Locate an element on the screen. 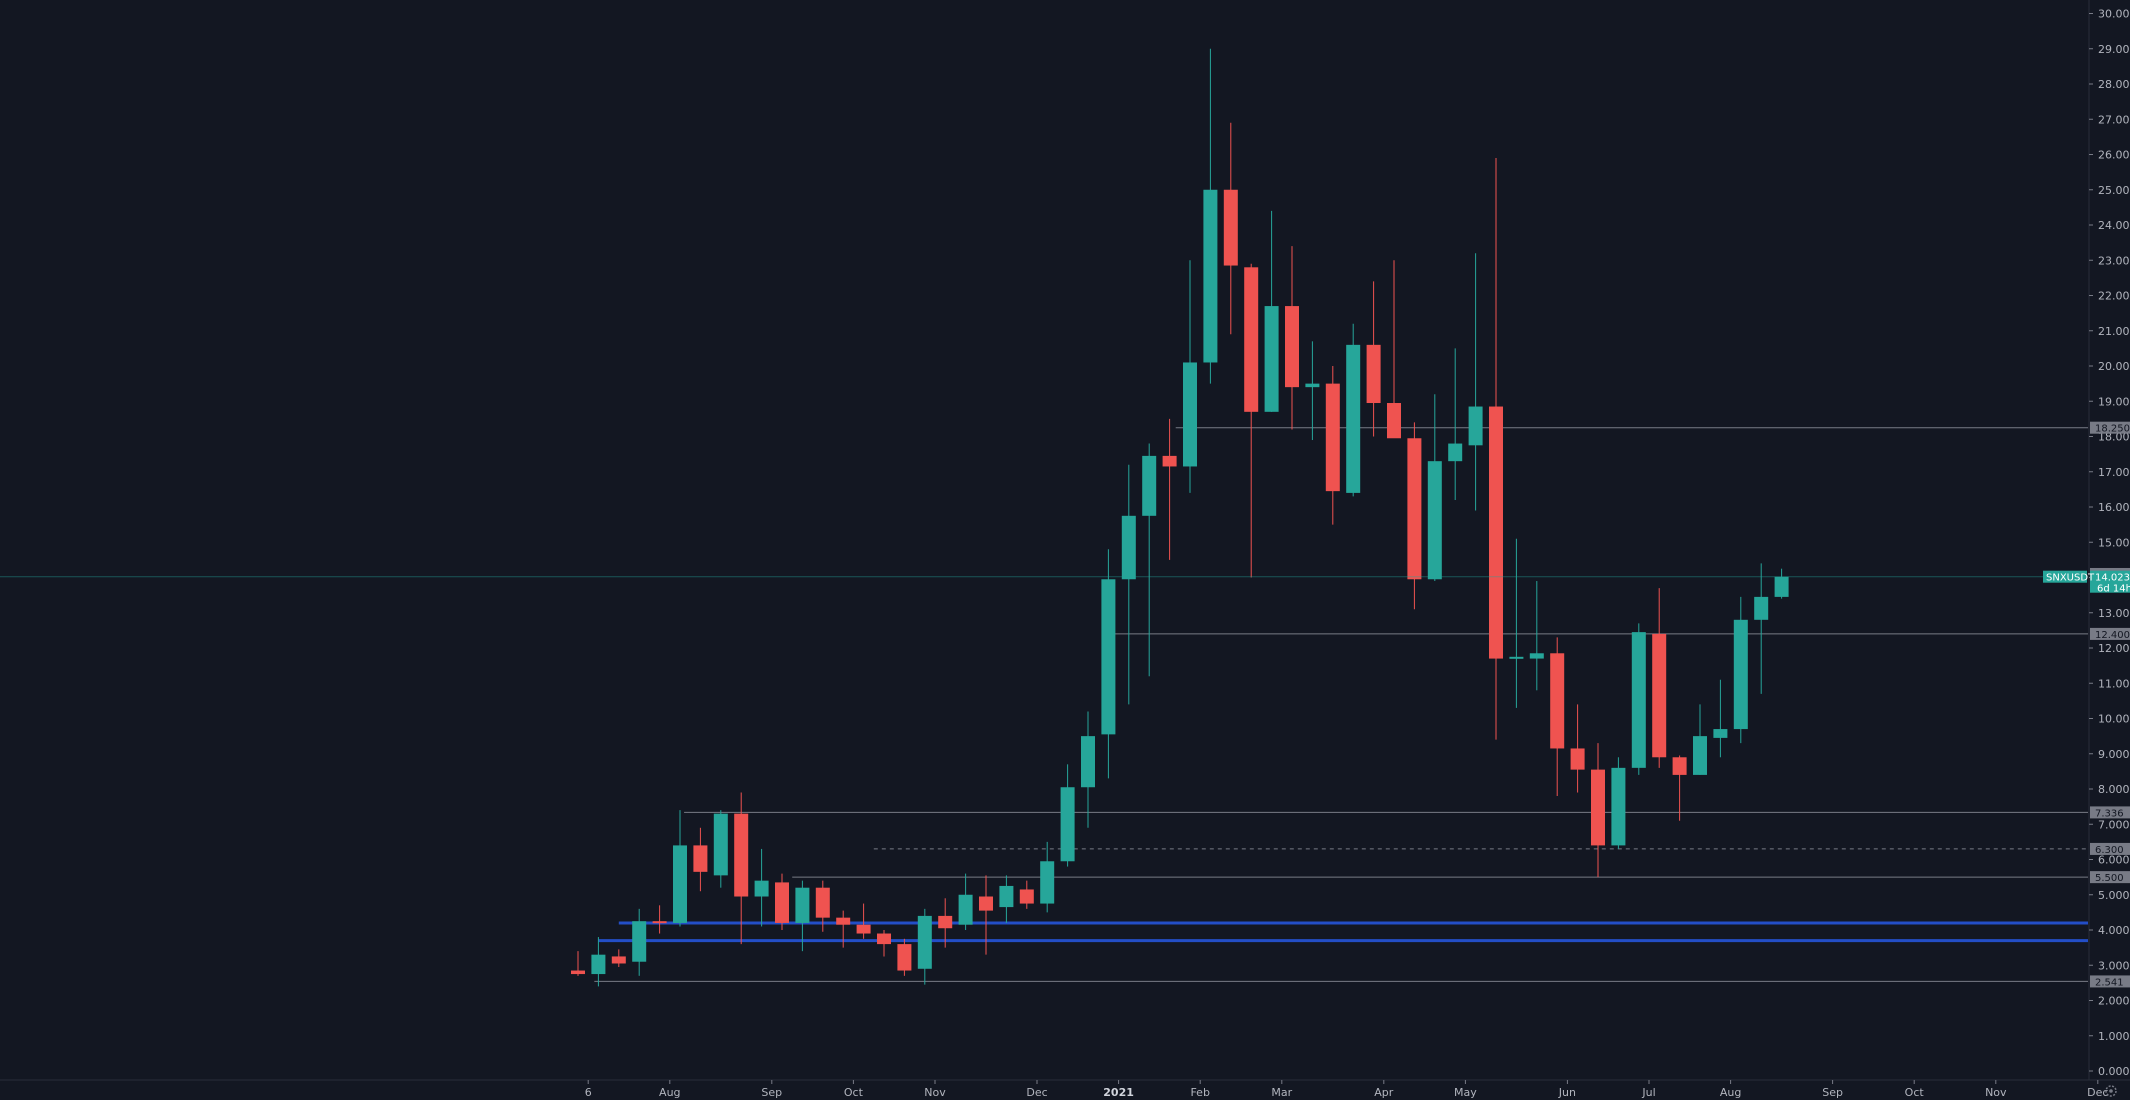 The height and width of the screenshot is (1100, 2130). level-badge: 18.250 is located at coordinates (2110, 428).